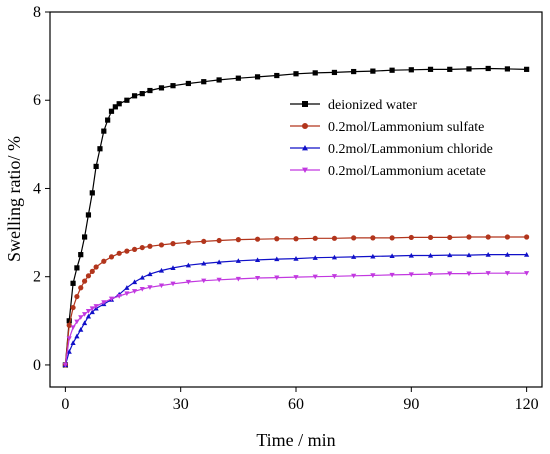 This screenshot has width=550, height=454. Describe the element at coordinates (411, 404) in the screenshot. I see `x-tick-label: 90` at that location.